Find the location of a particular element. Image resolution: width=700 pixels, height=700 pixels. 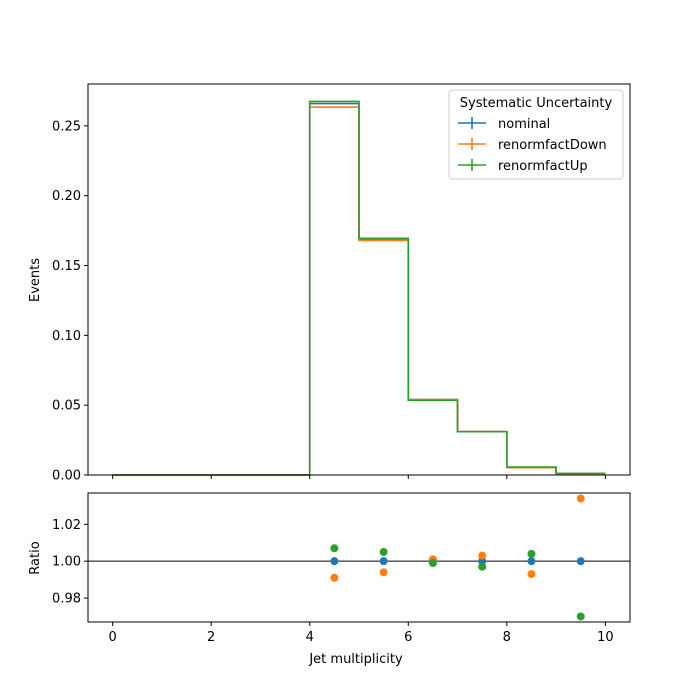

main-y-tick-label: 0.25 is located at coordinates (66, 126).